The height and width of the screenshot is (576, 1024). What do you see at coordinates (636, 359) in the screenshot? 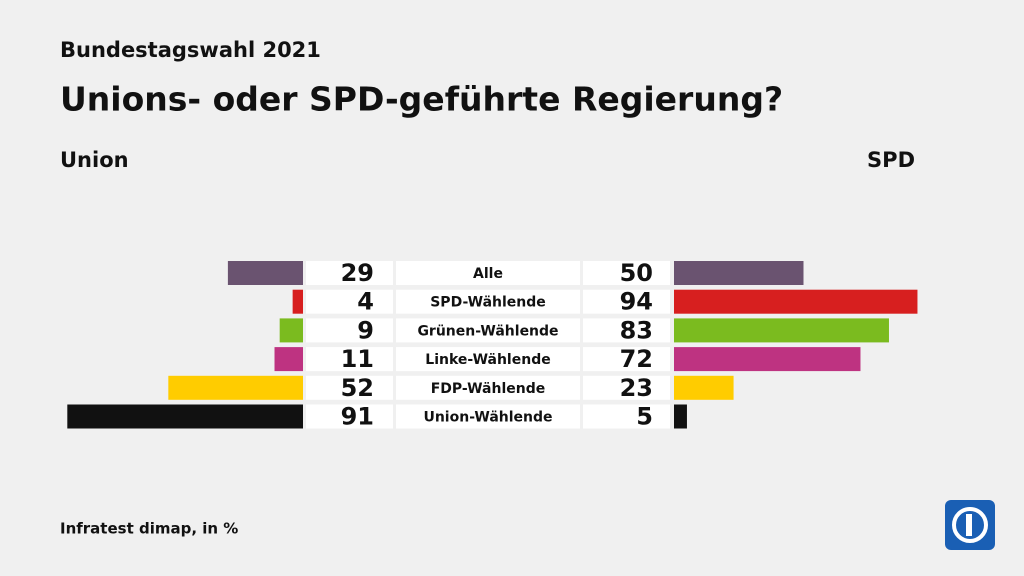
I see `value-label-right: 72` at bounding box center [636, 359].